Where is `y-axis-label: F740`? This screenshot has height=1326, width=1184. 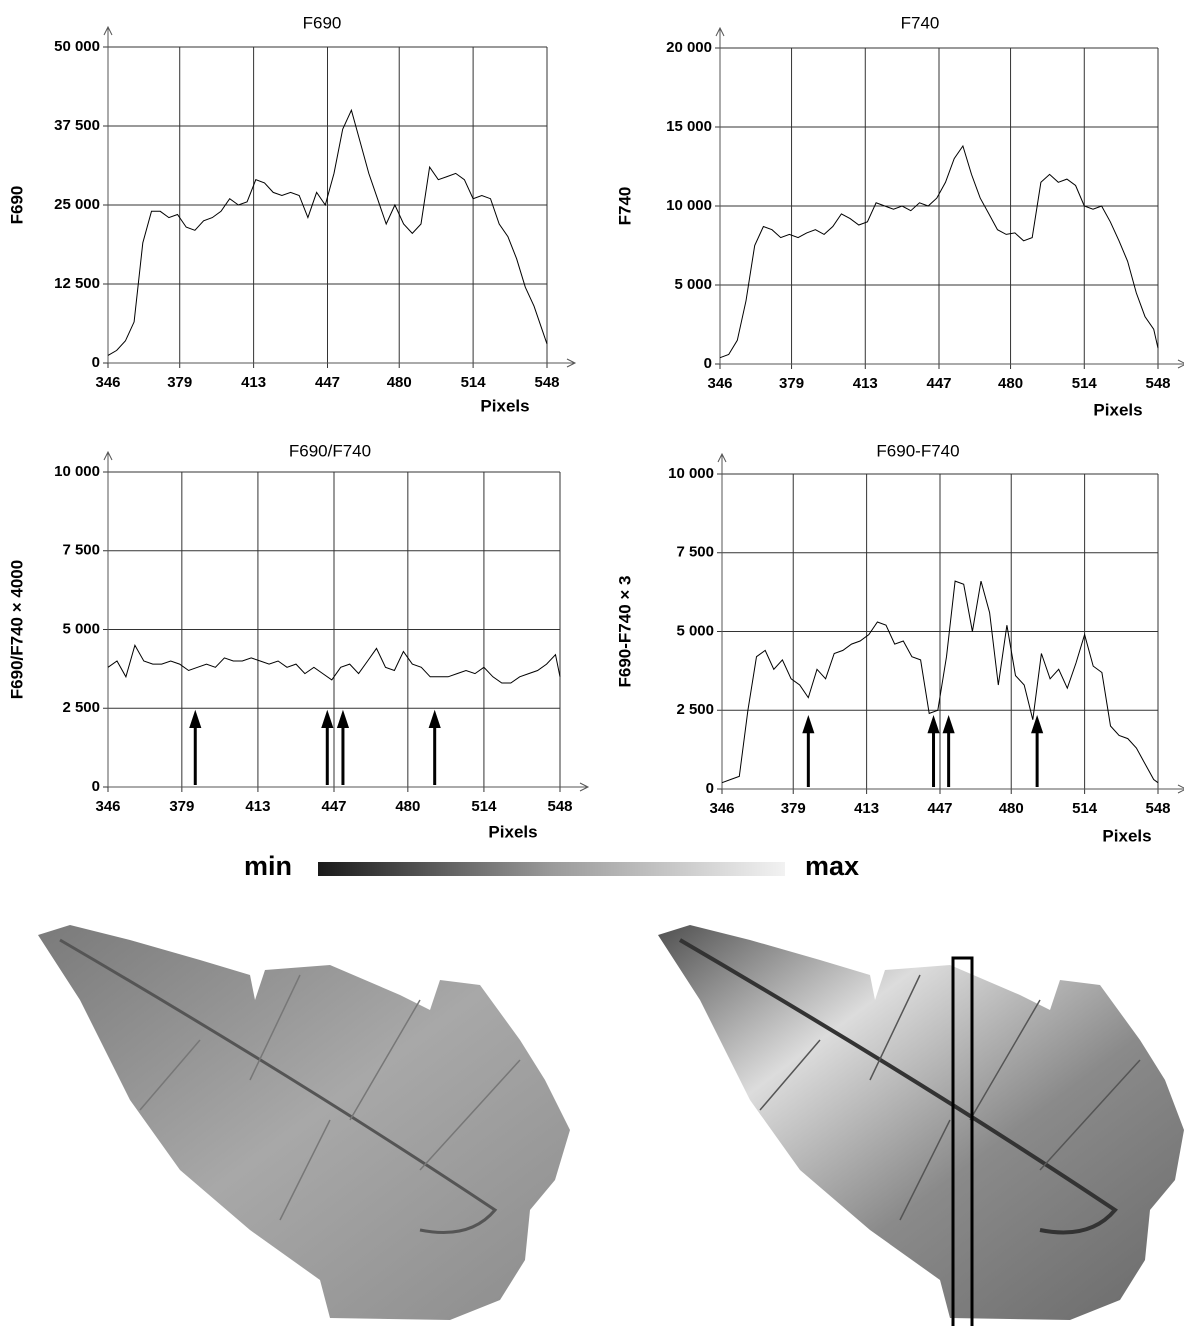 y-axis-label: F740 is located at coordinates (624, 206).